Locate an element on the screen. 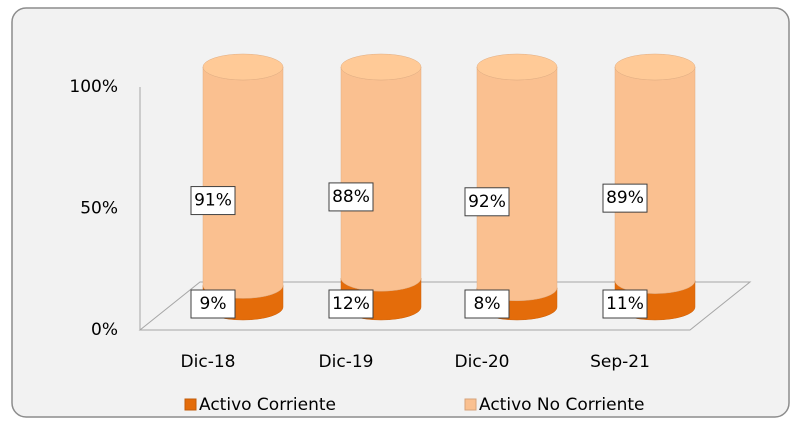  data-label: 8% is located at coordinates (487, 304).